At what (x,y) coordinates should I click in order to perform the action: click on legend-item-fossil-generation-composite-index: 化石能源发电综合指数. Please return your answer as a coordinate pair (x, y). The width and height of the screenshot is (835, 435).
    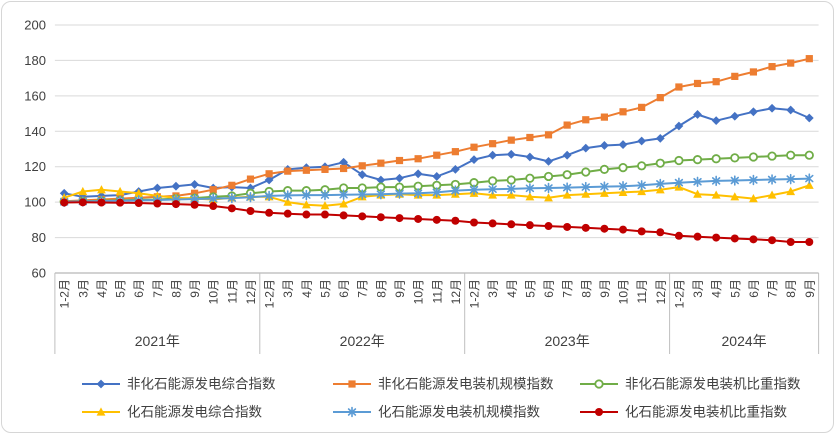
    Looking at the image, I should click on (172, 412).